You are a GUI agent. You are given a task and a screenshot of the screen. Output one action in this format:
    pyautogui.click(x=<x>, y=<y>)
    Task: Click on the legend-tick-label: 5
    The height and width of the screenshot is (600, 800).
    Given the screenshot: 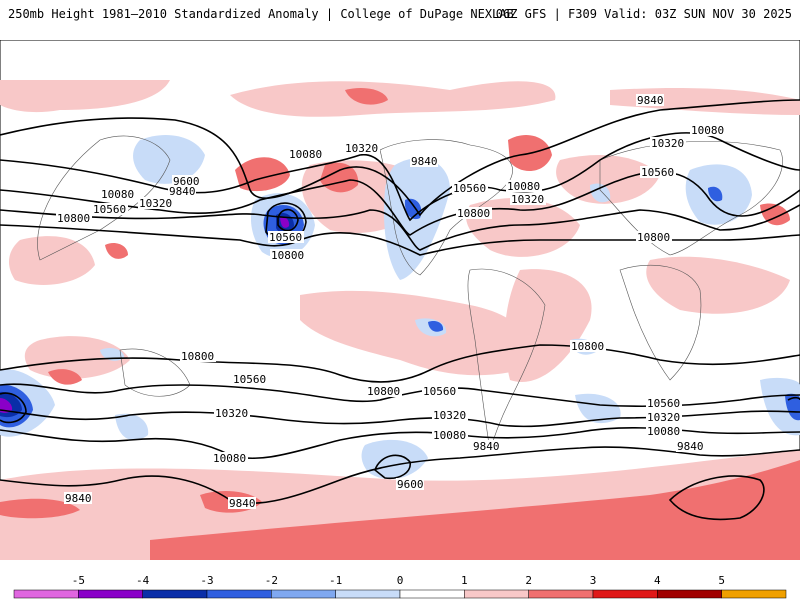 What is the action you would take?
    pyautogui.click(x=721, y=580)
    